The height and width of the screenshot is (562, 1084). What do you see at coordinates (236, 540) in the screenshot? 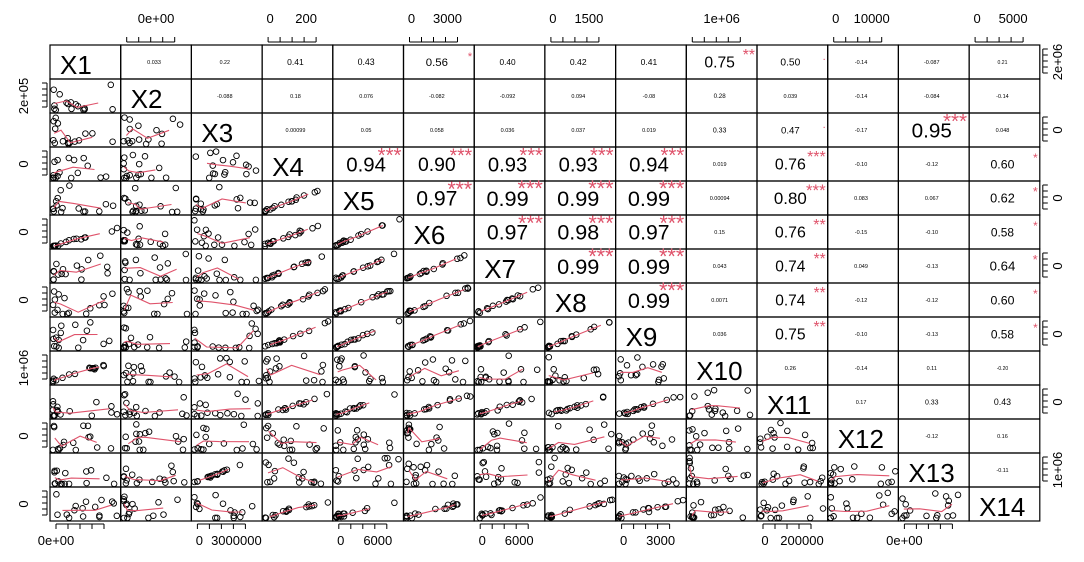
I see `axis-tick-label: 3000000` at bounding box center [236, 540].